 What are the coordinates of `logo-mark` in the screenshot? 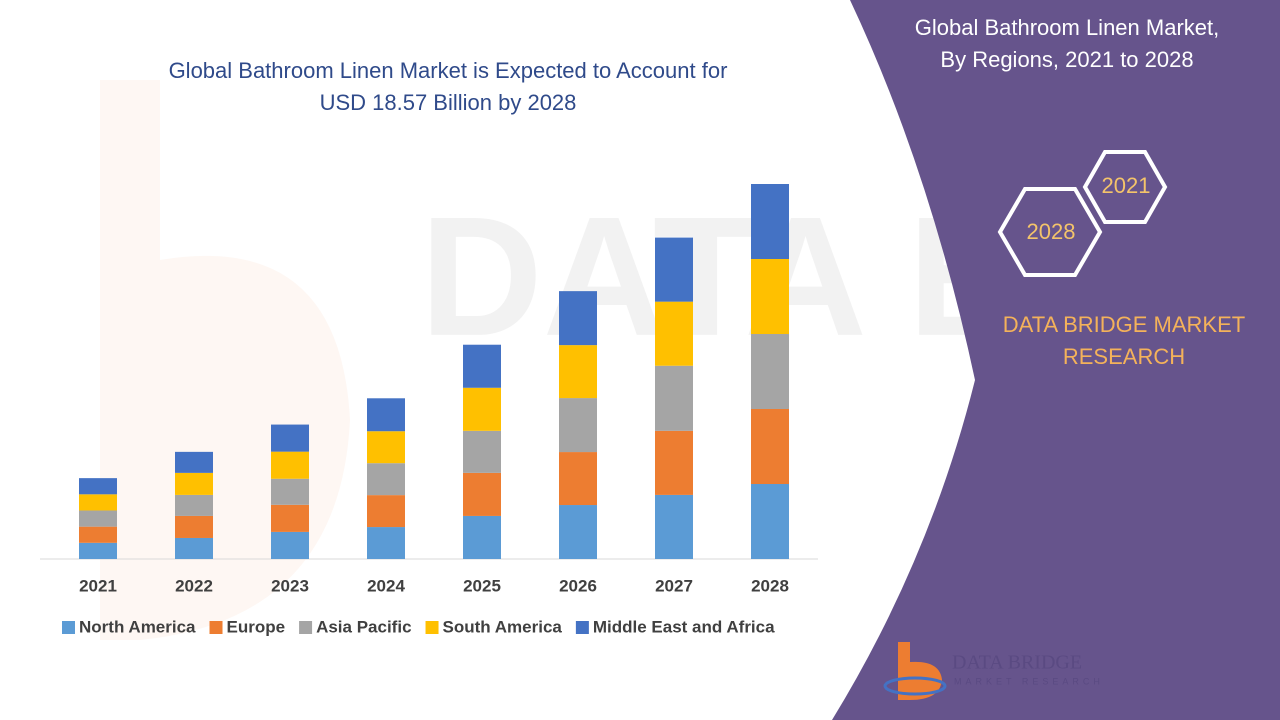 It's located at (920, 671).